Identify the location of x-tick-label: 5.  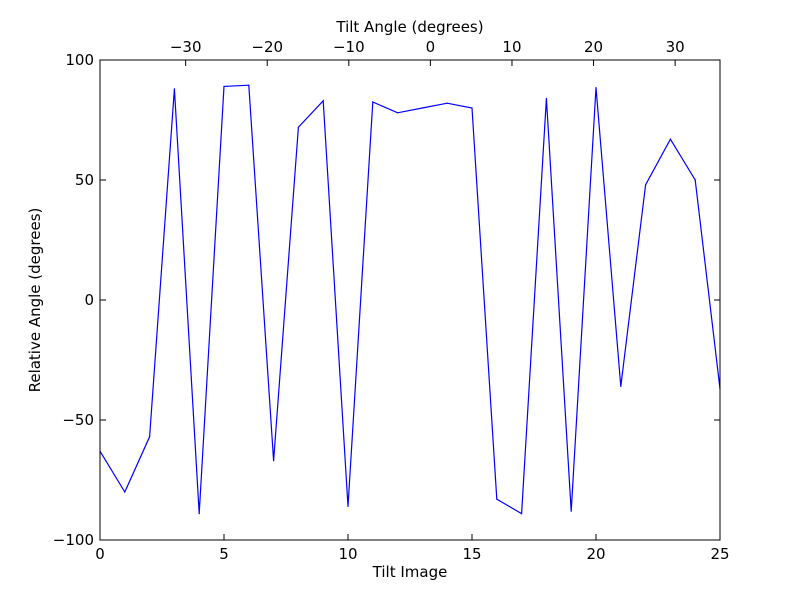
(224, 554).